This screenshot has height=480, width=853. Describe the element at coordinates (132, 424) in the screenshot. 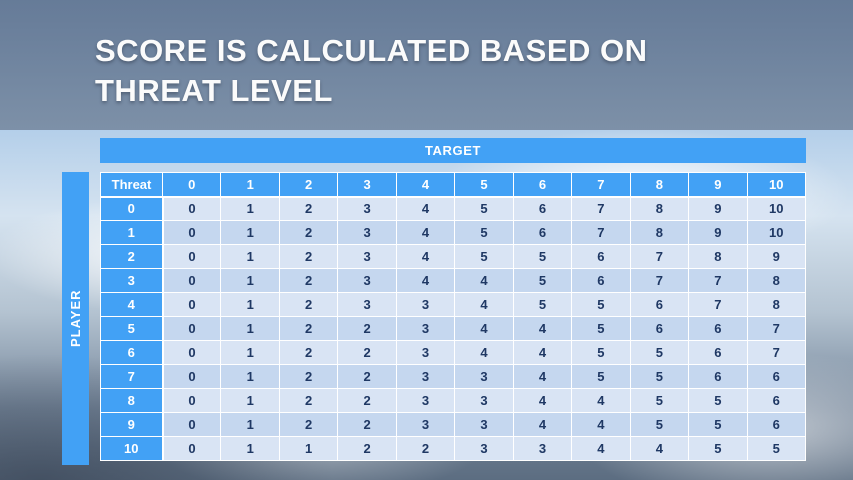

I see `player-row-header: 9` at that location.